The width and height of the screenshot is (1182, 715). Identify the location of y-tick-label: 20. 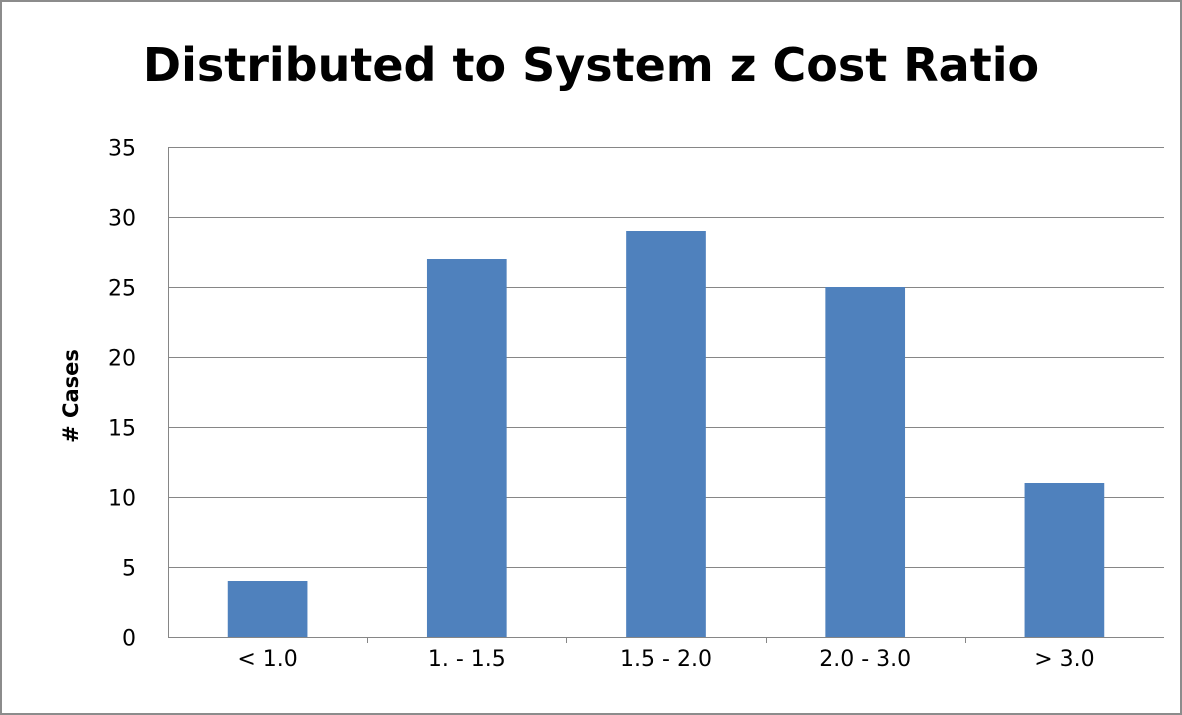
(122, 359).